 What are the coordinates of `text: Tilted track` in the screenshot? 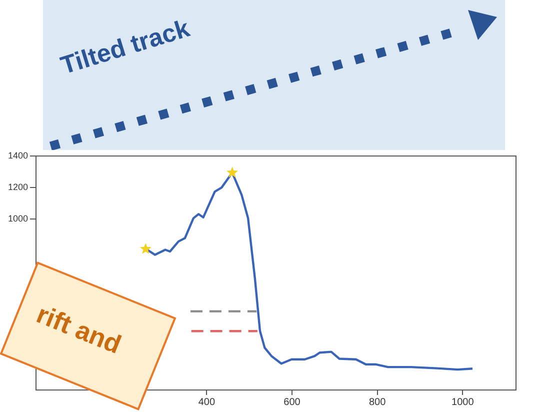 It's located at (126, 47).